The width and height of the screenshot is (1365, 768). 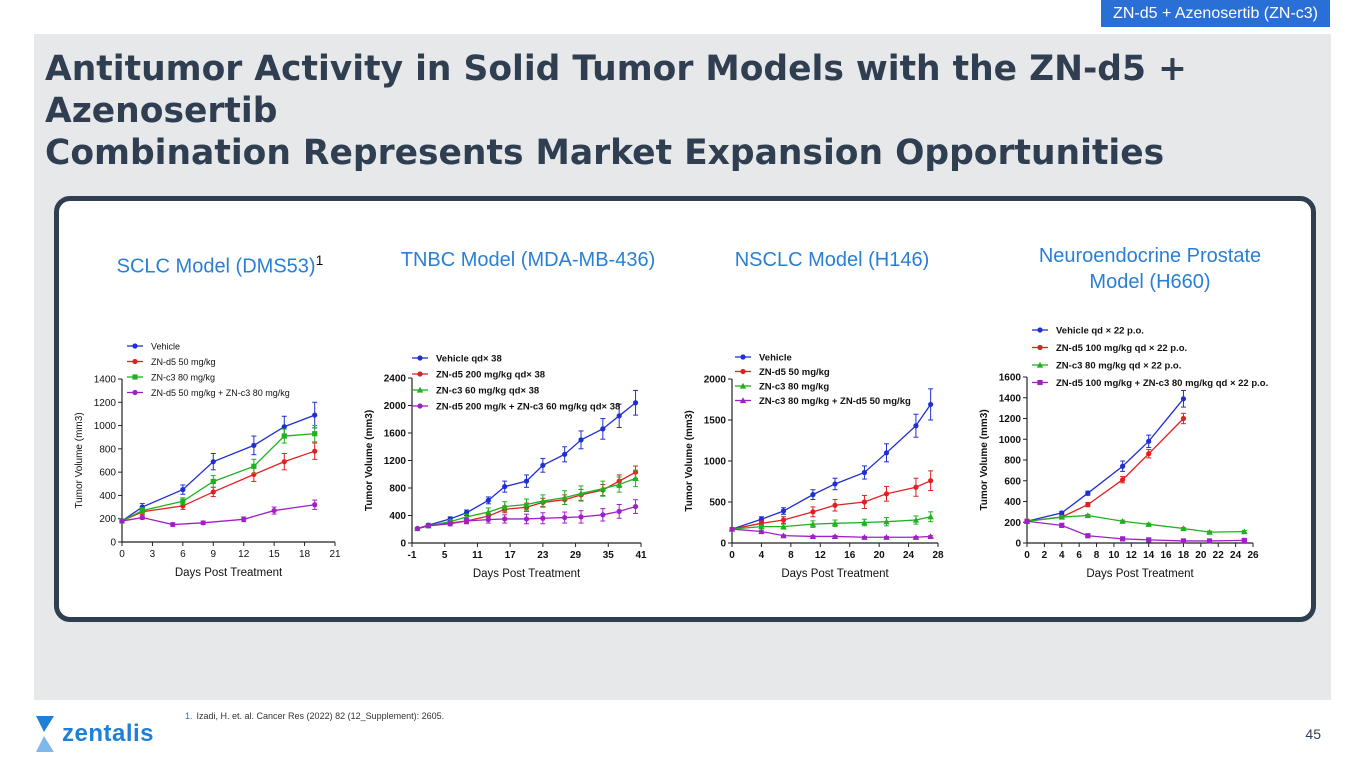 I want to click on chart-title-superscript: 1, so click(x=319, y=260).